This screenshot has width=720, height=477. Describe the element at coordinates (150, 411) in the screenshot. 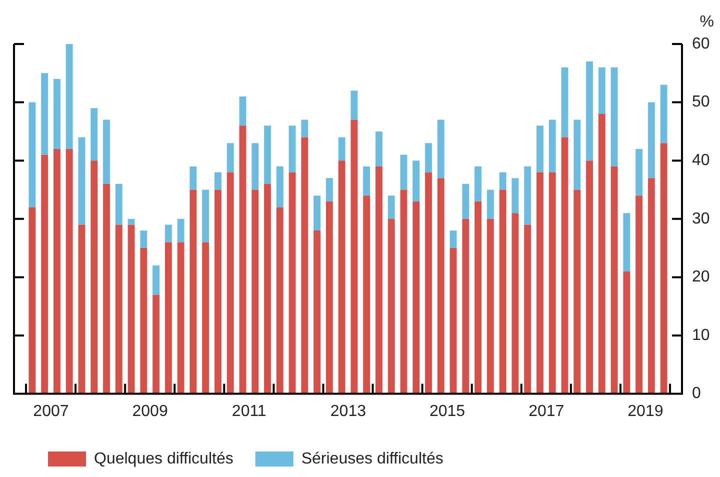

I see `x-tick-label: 2009` at that location.